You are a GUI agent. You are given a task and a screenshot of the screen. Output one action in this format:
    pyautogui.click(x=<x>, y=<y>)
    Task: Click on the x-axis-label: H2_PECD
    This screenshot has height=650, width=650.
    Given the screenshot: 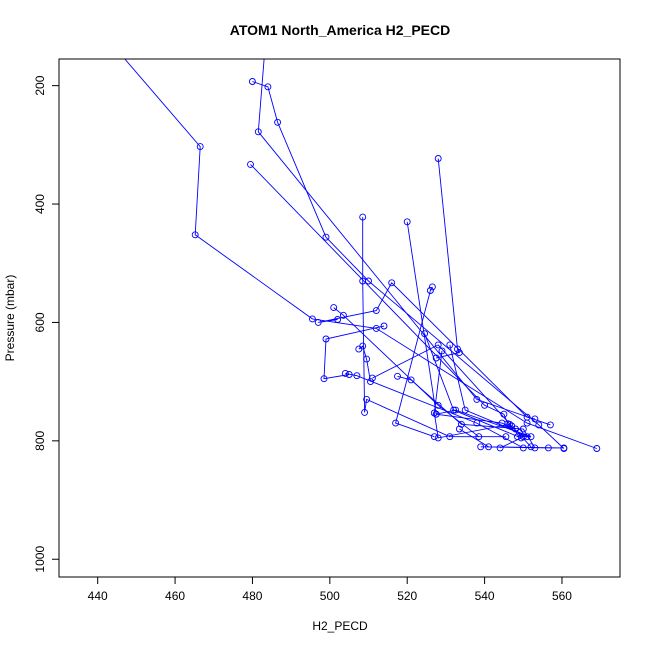 What is the action you would take?
    pyautogui.click(x=340, y=626)
    